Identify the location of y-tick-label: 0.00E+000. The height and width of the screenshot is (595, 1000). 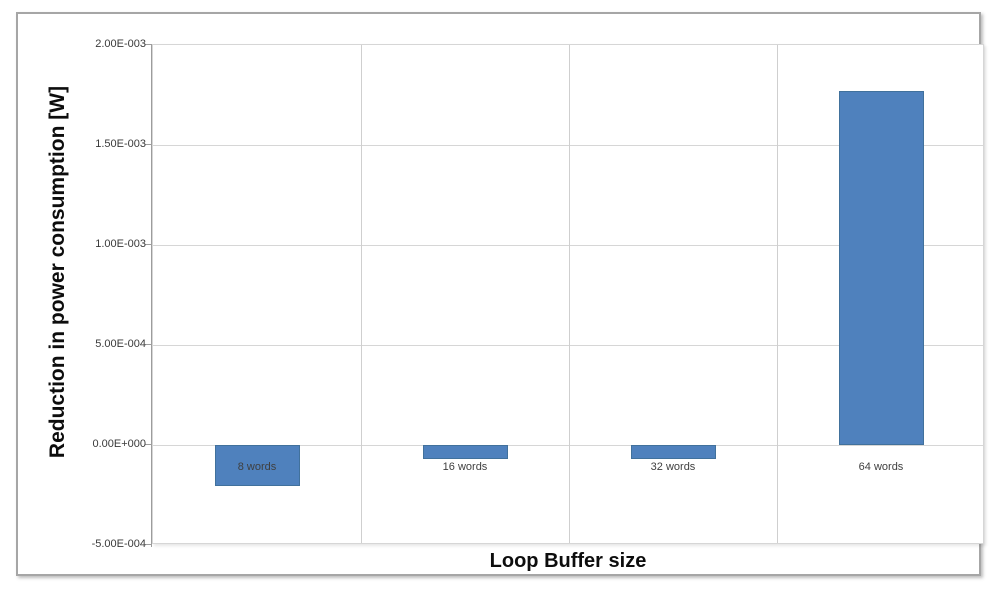
(119, 444).